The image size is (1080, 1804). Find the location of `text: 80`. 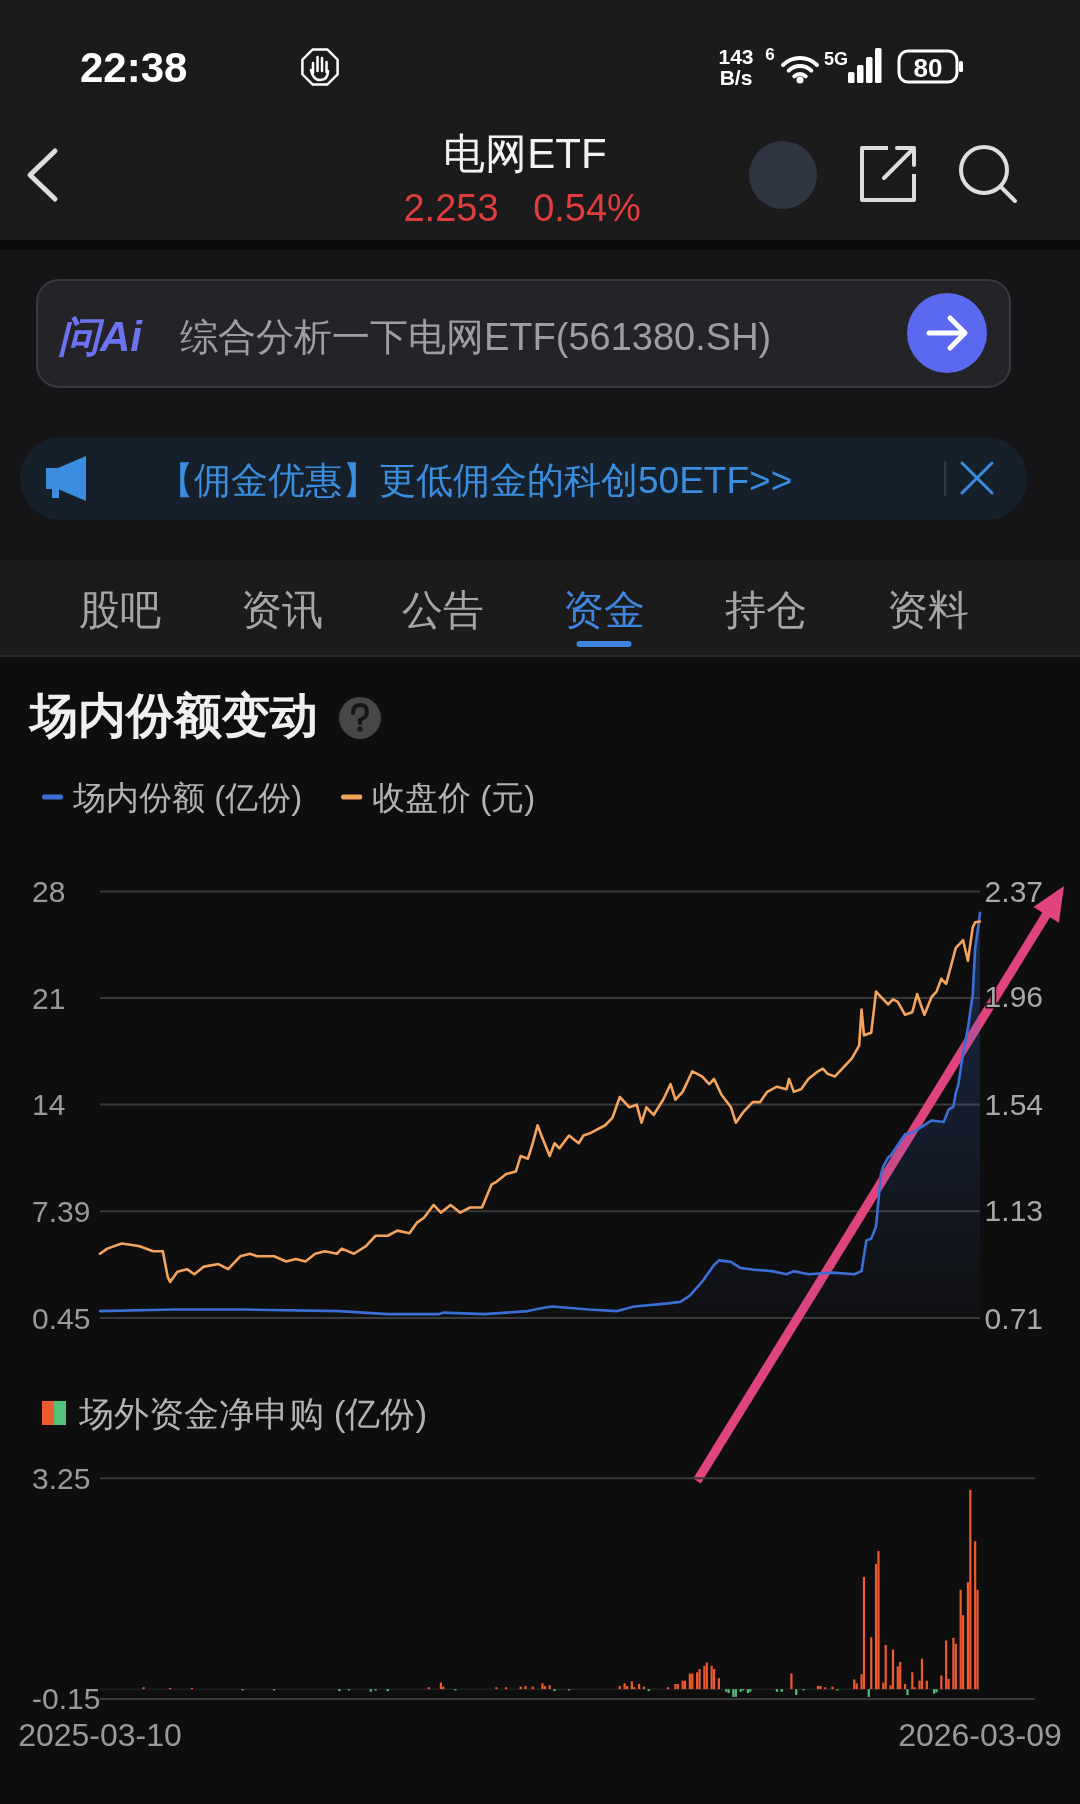

text: 80 is located at coordinates (928, 68).